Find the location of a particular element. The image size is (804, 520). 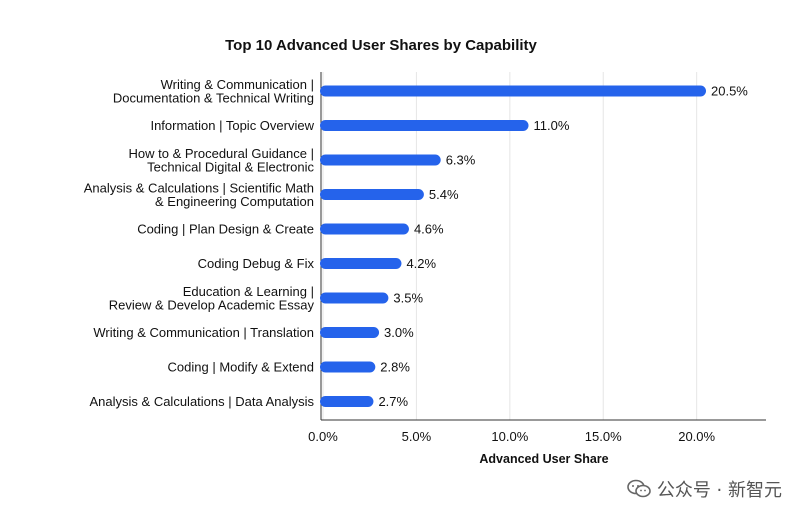

tick-label: 10.0% is located at coordinates (509, 436).